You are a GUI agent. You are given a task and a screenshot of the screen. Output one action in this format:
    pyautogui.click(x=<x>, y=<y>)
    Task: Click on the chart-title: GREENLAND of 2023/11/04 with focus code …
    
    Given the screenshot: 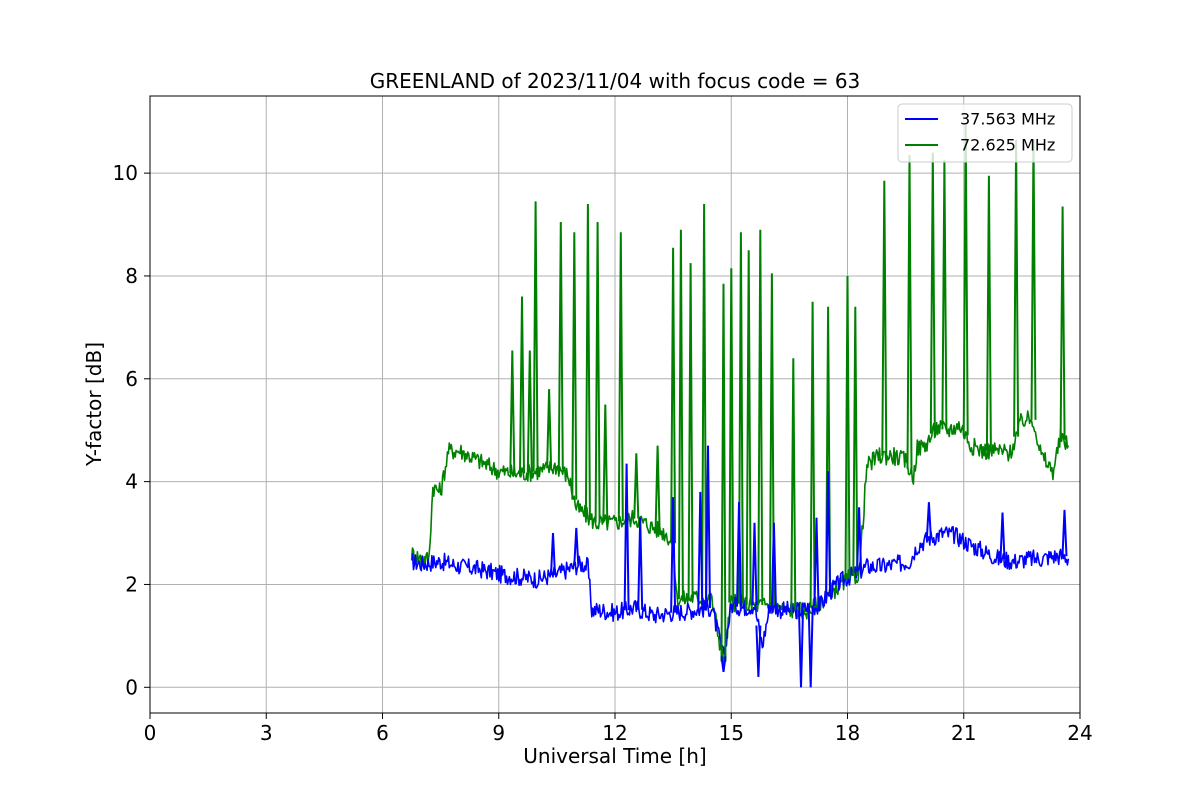 What is the action you would take?
    pyautogui.click(x=615, y=81)
    